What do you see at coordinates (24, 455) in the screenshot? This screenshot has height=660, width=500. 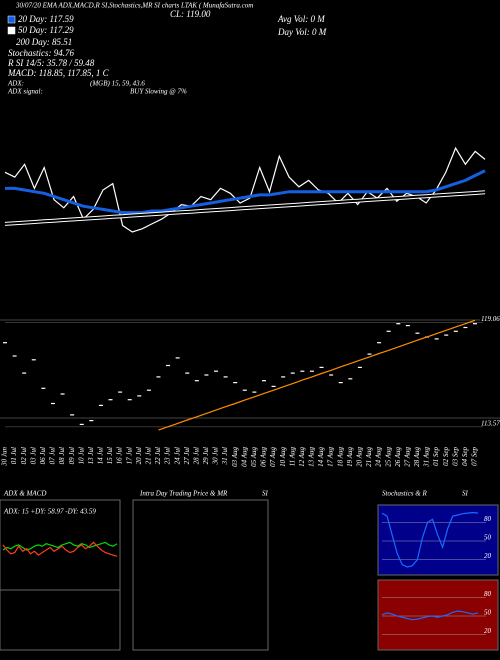 I see `x-tick-label: 02 Jul` at bounding box center [24, 455].